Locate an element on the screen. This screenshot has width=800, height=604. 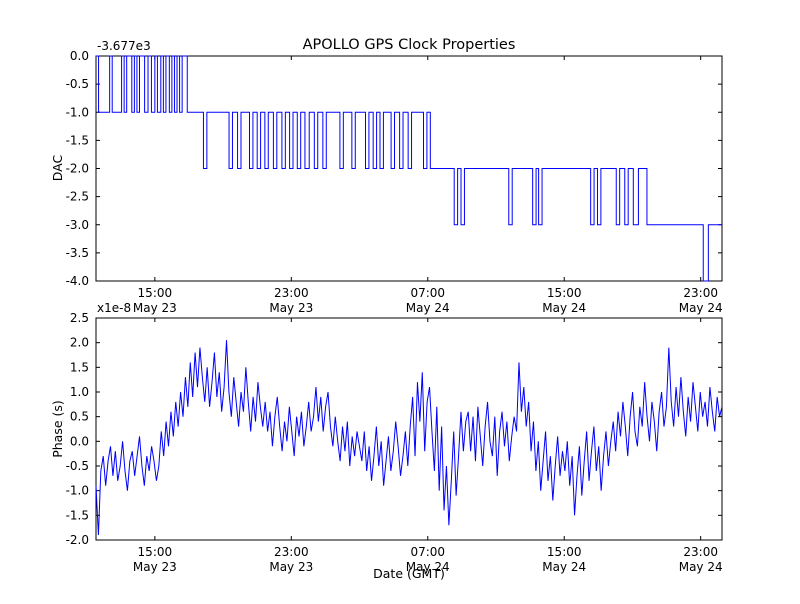
dac-offset-label: -3.677e3 is located at coordinates (124, 46).